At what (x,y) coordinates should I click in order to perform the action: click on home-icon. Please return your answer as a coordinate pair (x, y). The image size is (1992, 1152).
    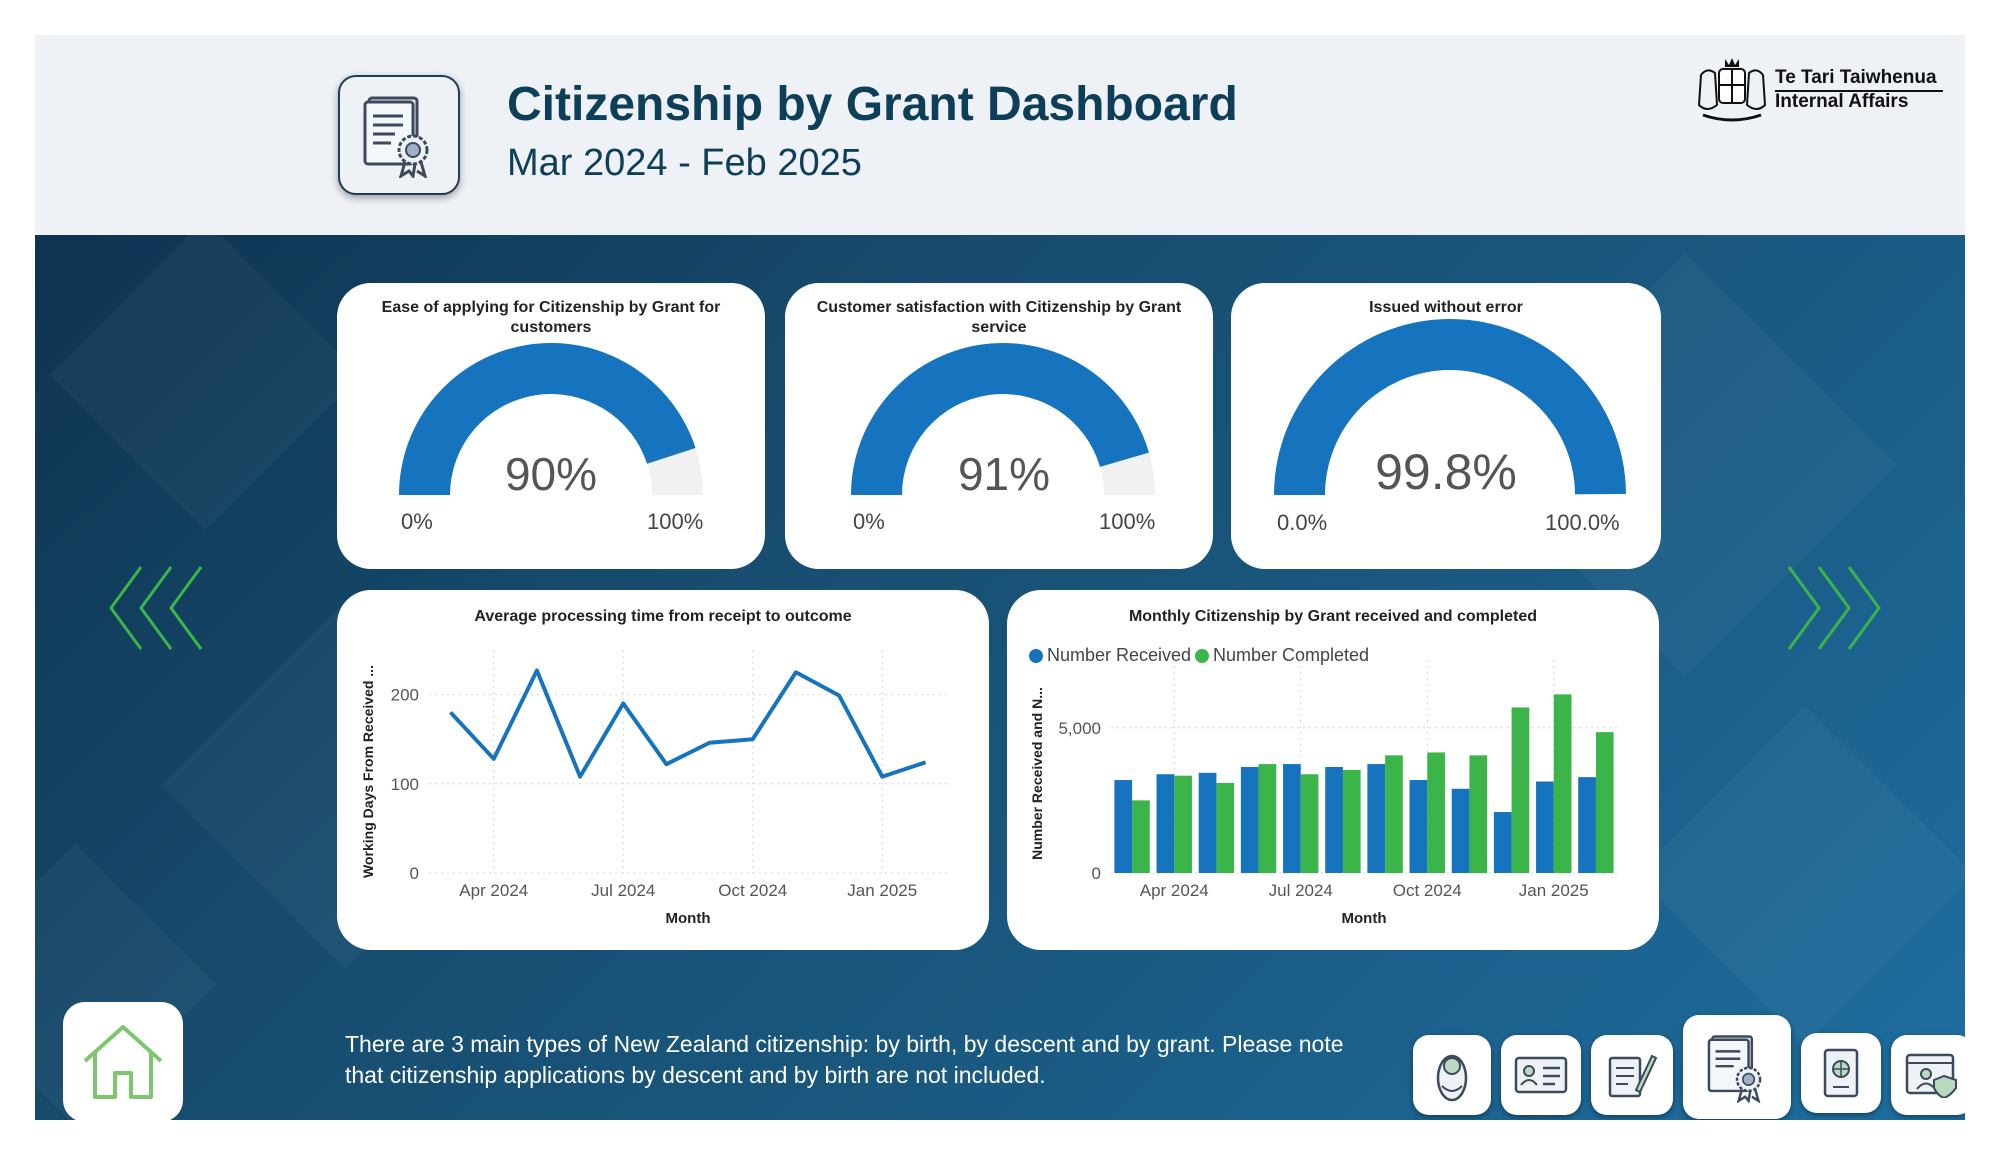
    Looking at the image, I should click on (123, 1062).